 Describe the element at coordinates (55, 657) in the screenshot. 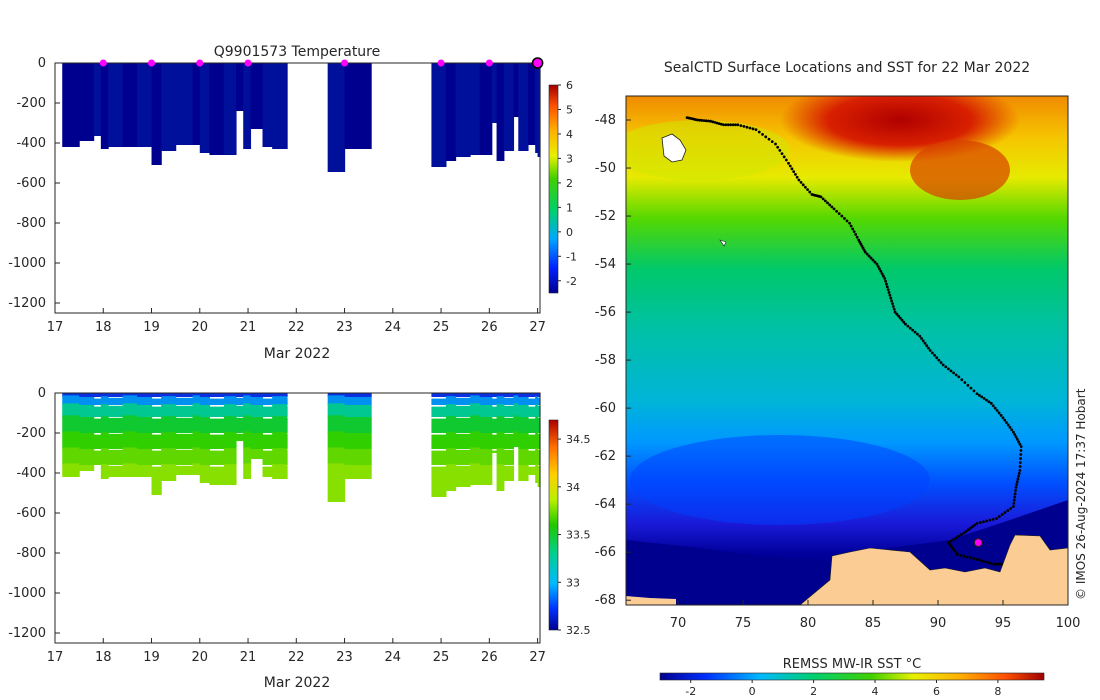

I see `x-tick-label: 17` at that location.